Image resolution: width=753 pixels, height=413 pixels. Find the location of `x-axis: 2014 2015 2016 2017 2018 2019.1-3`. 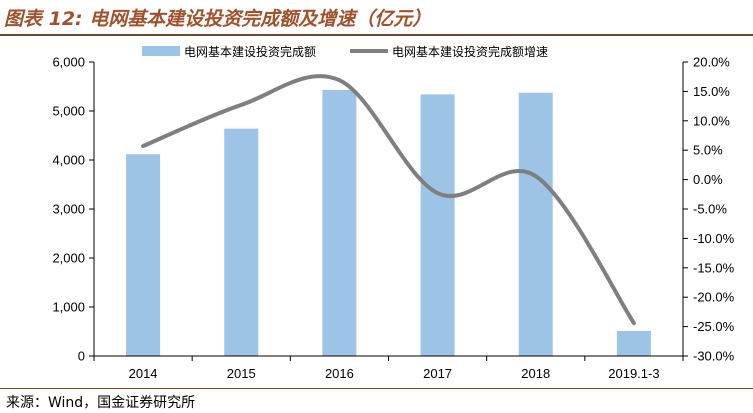

x-axis: 2014 2015 2016 2017 2018 2019.1-3 is located at coordinates (388, 368).